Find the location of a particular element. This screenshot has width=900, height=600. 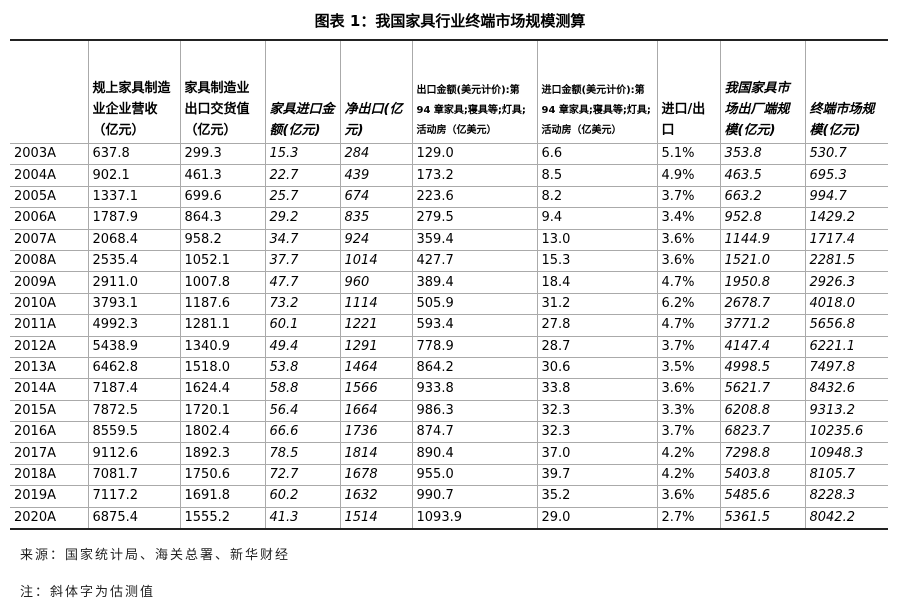

data-cell: 22.7 is located at coordinates (302, 175).